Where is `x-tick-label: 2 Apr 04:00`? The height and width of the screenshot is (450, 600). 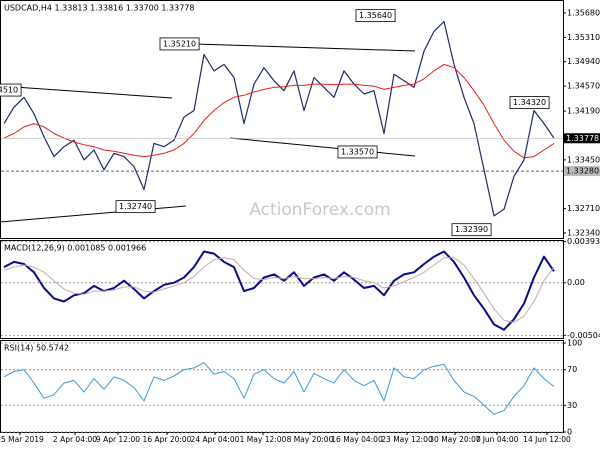
x-tick-label: 2 Apr 04:00 is located at coordinates (75, 439).